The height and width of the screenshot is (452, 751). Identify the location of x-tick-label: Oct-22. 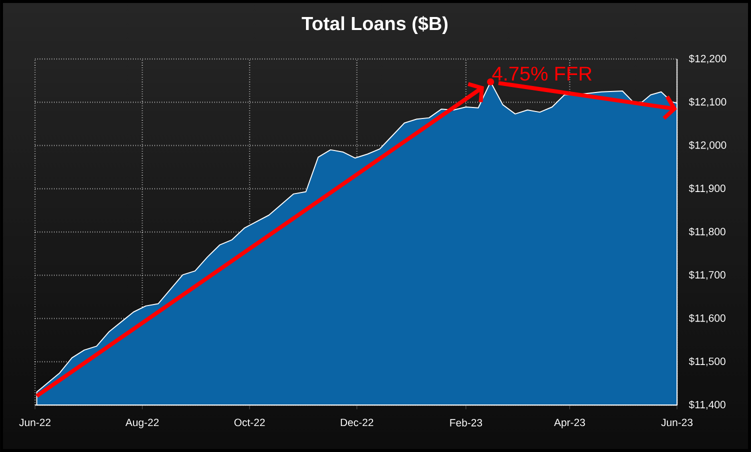
(249, 422).